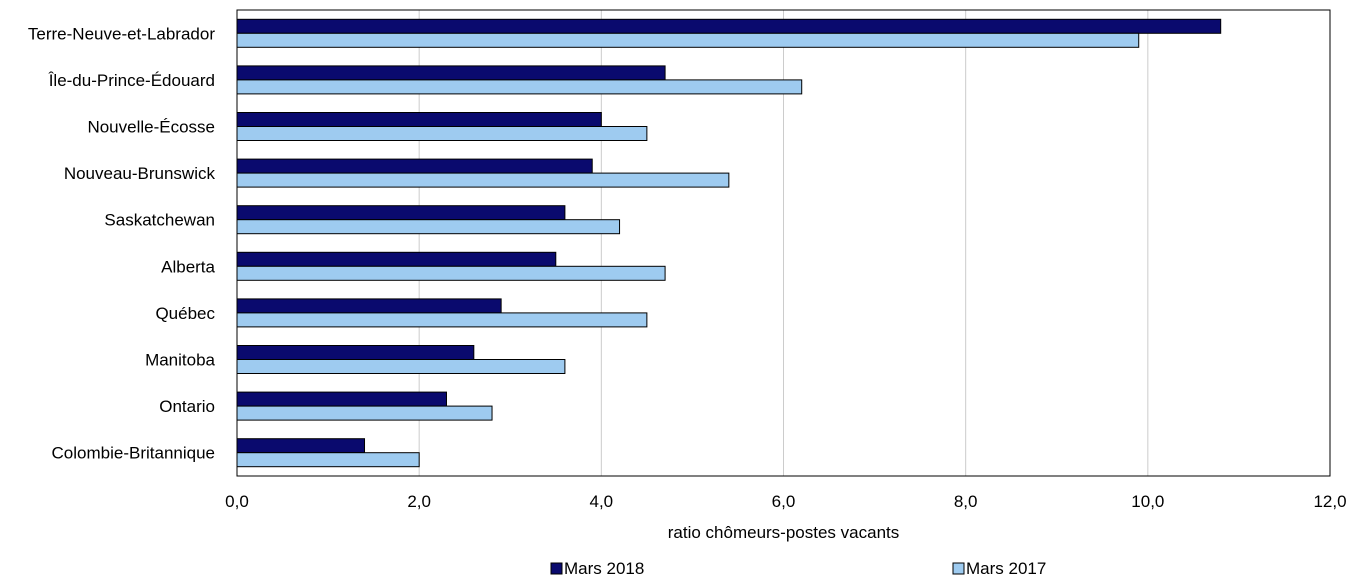  I want to click on legend: Mars 2018 Mars 2017, so click(798, 568).